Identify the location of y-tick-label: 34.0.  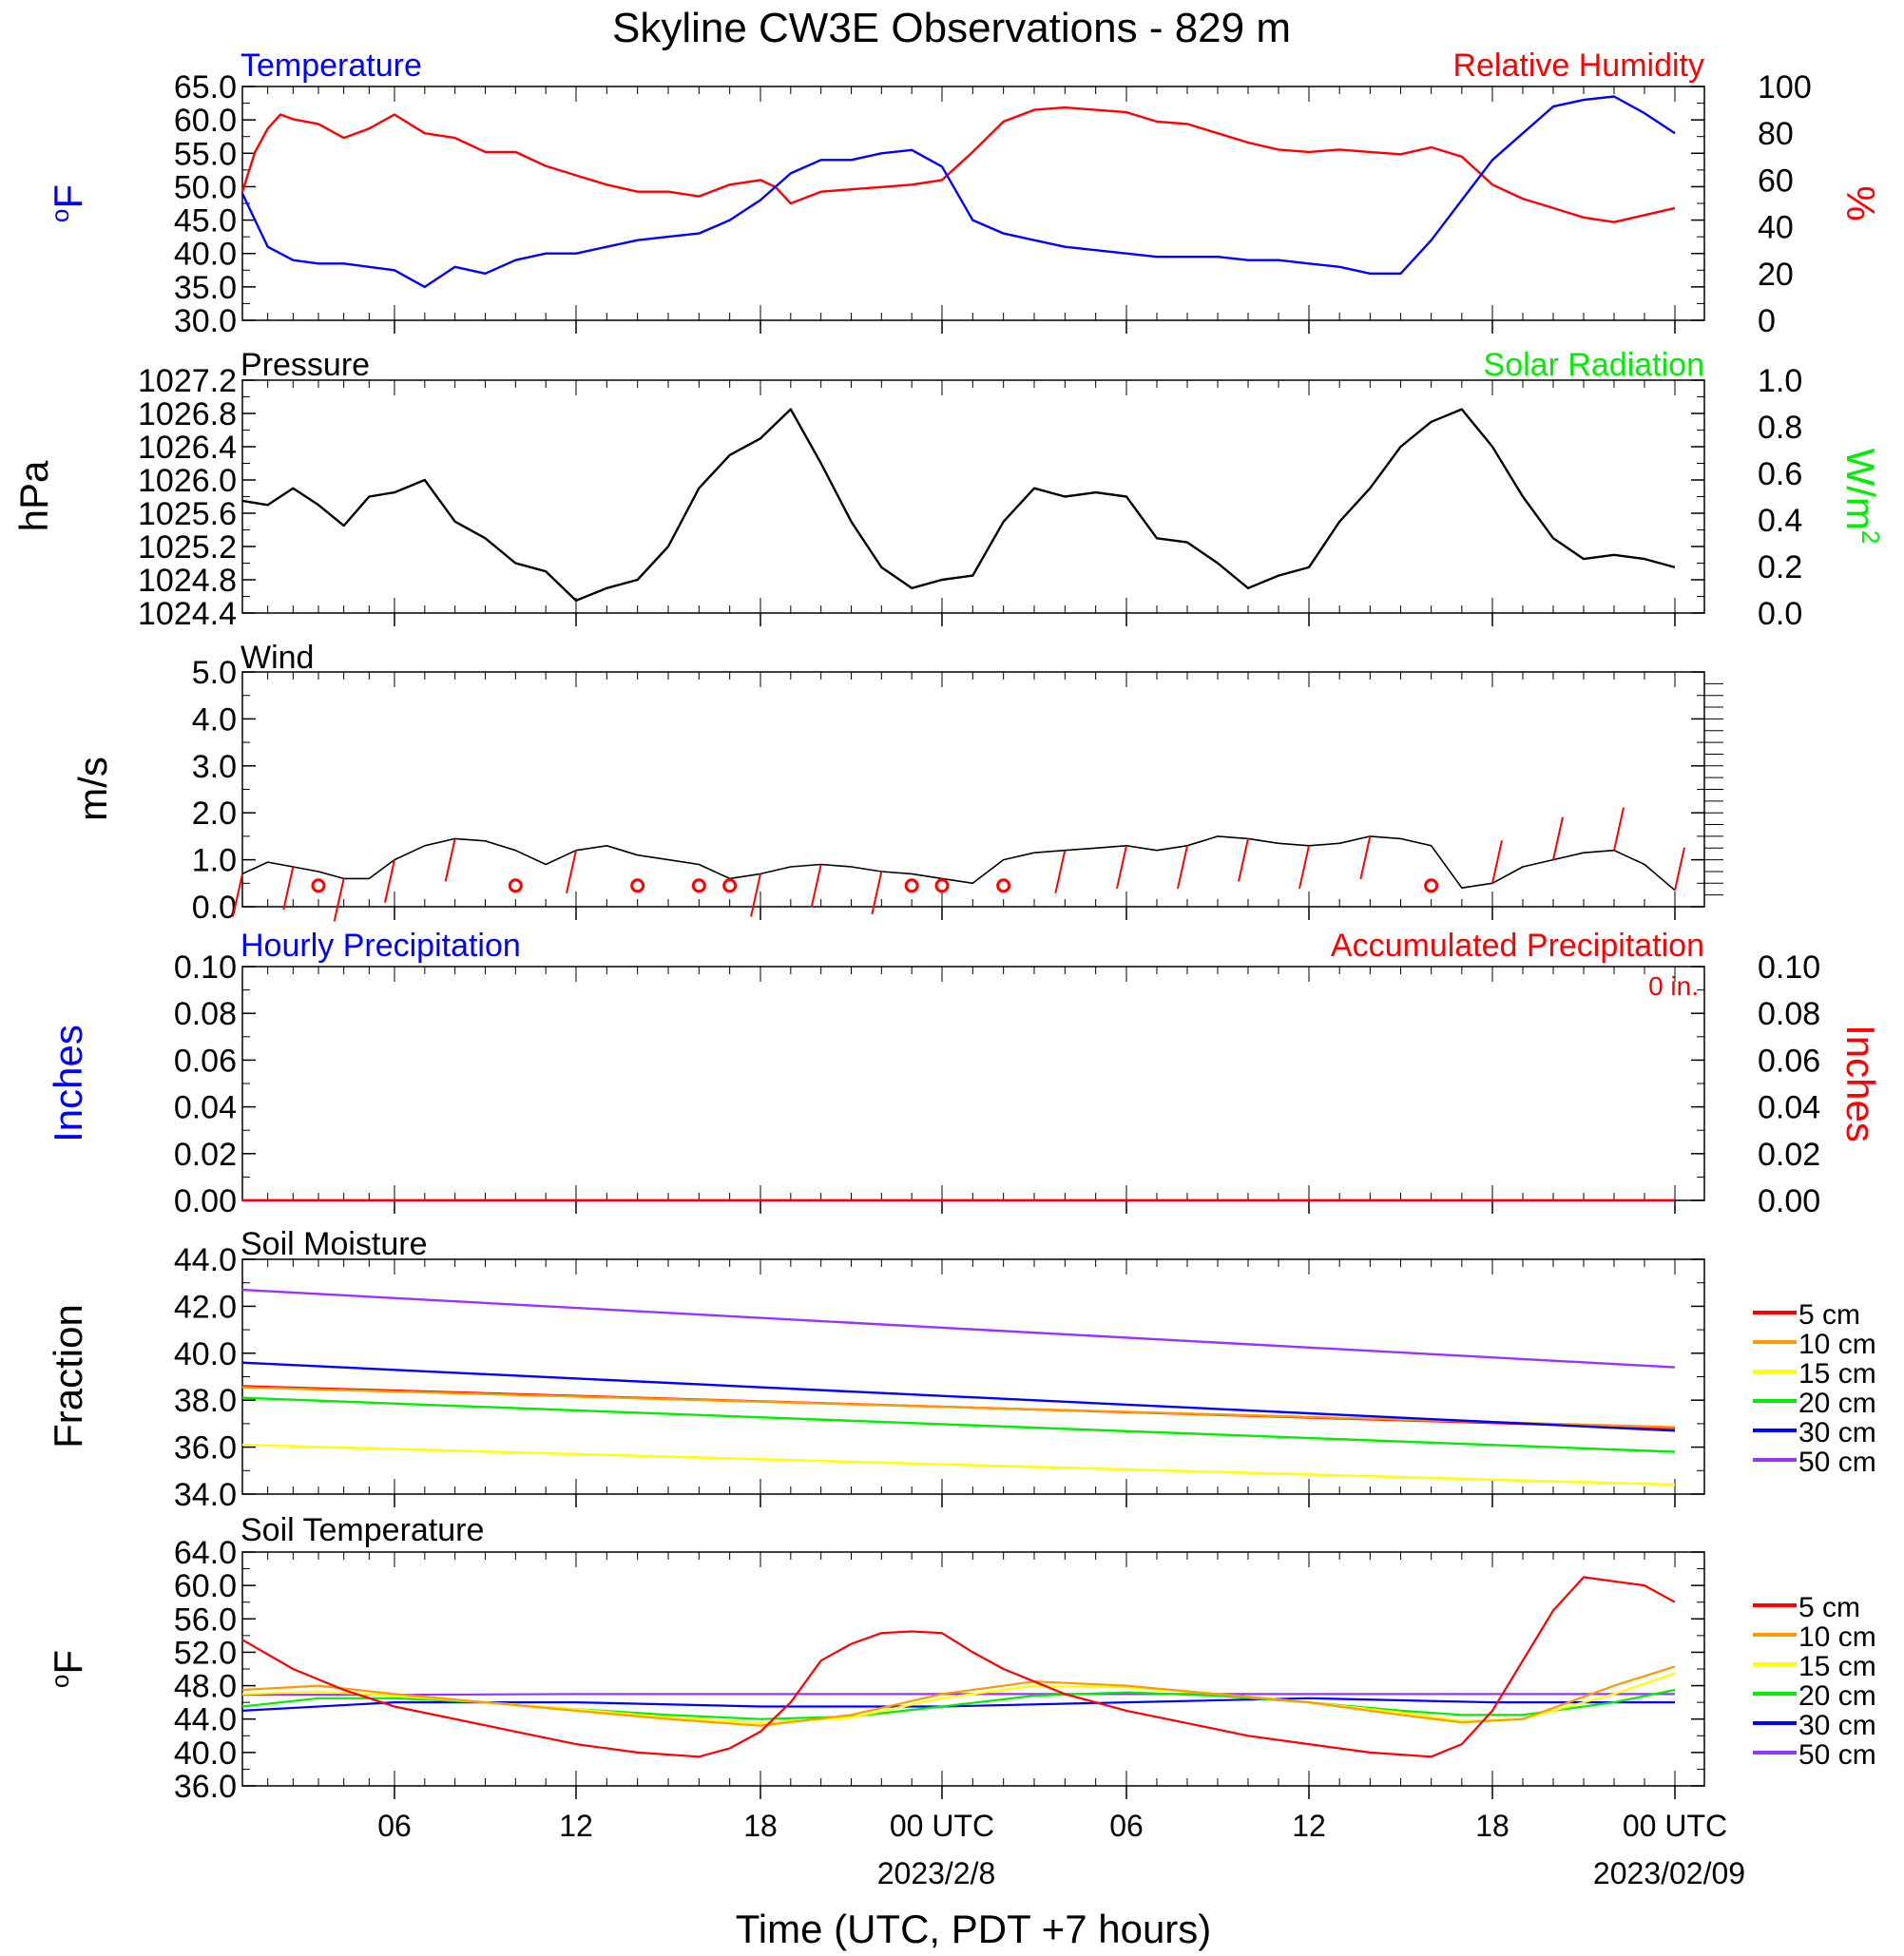
(206, 1495).